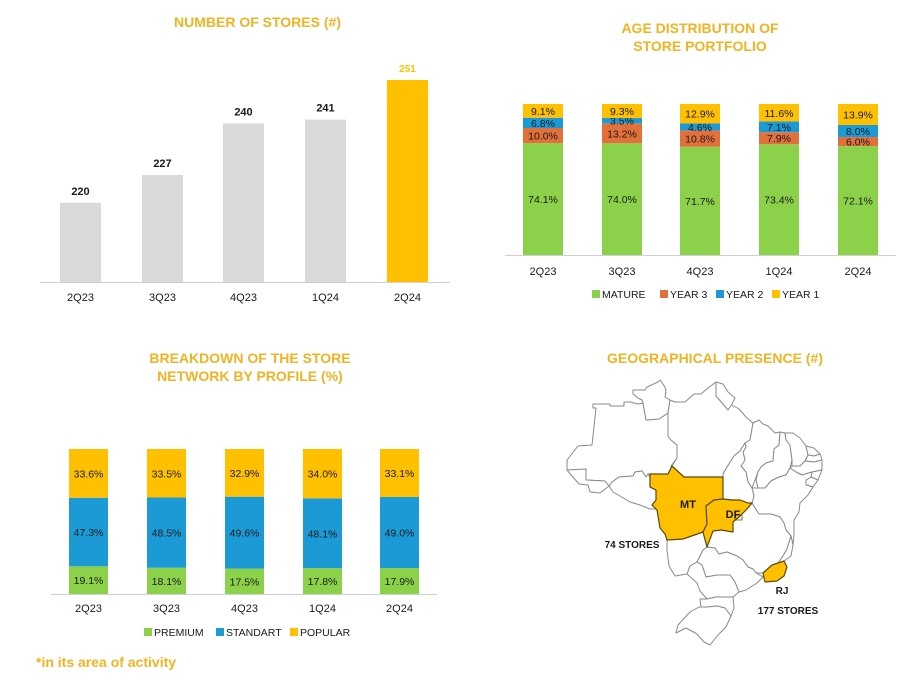  I want to click on map-state-rj, so click(775, 571).